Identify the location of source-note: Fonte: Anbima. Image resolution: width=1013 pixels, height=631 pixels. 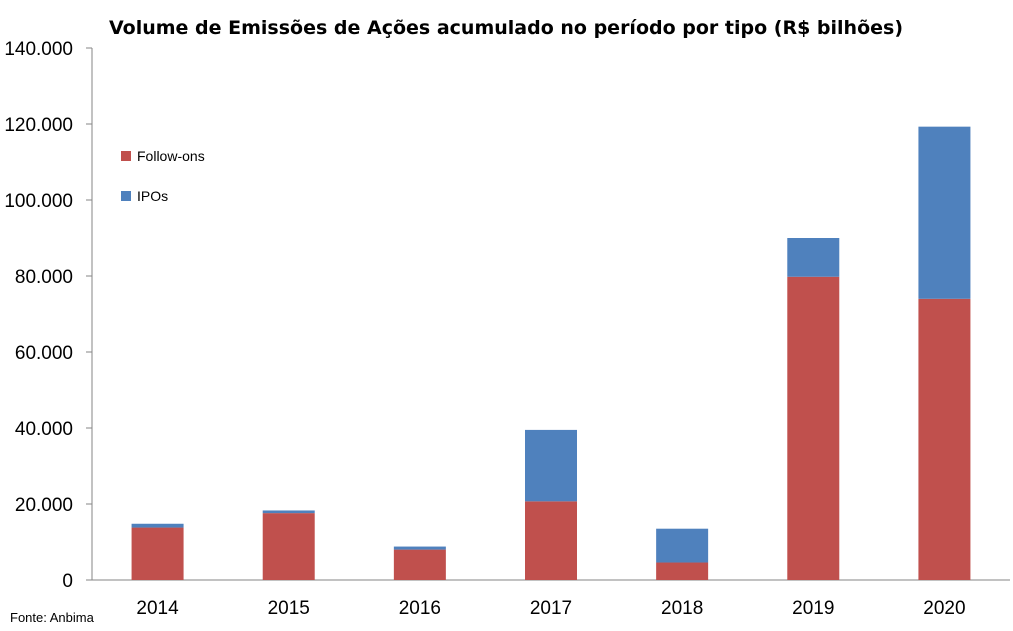
(52, 617).